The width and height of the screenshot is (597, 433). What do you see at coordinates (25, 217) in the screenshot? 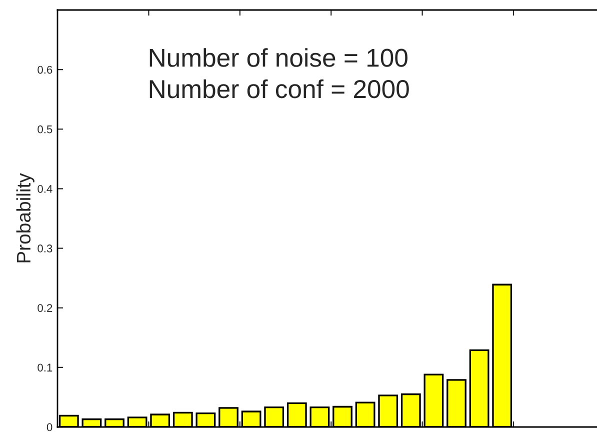
I see `y-axis-title: Probability` at bounding box center [25, 217].